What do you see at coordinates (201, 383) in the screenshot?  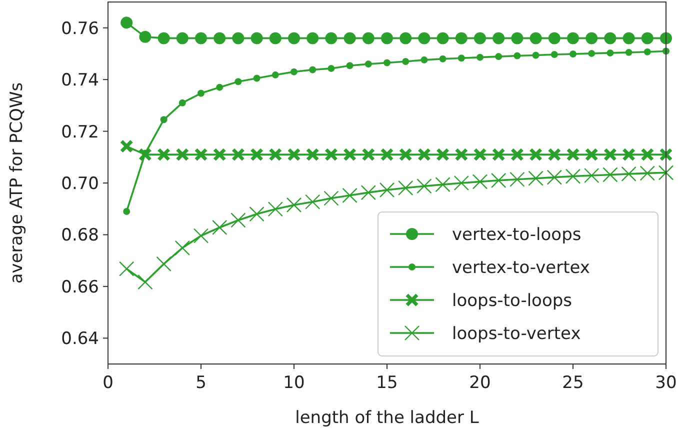 I see `x-tick-label: 5` at bounding box center [201, 383].